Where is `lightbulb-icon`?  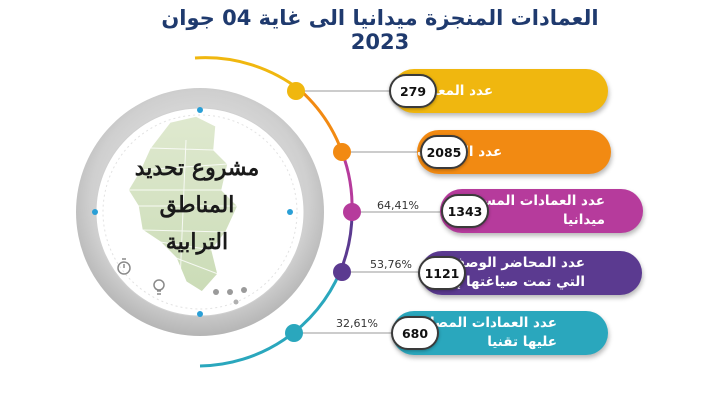
lightbulb-icon is located at coordinates (159, 287).